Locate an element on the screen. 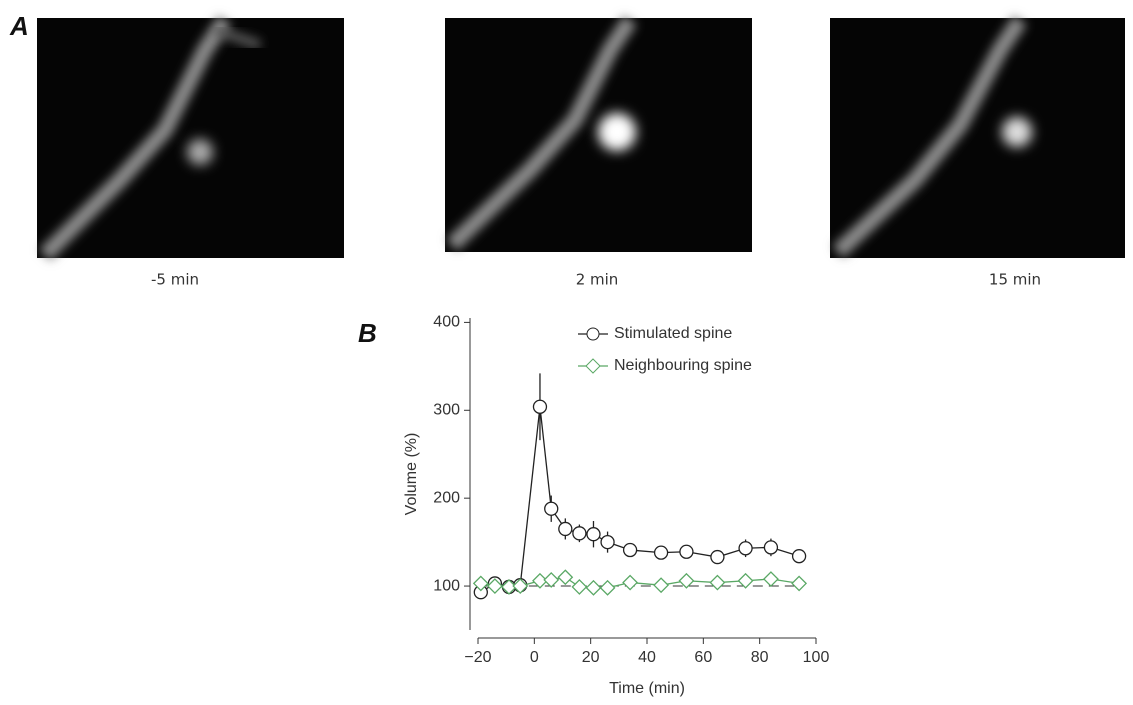  y-tick-label: 200 is located at coordinates (446, 497).